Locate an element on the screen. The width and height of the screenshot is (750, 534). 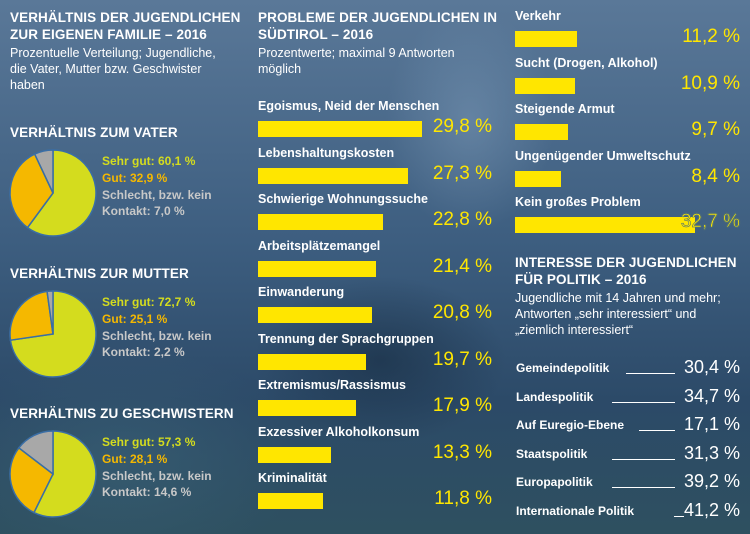
pie-title: VERHÄLTNIS ZUM VATER is located at coordinates (94, 132).